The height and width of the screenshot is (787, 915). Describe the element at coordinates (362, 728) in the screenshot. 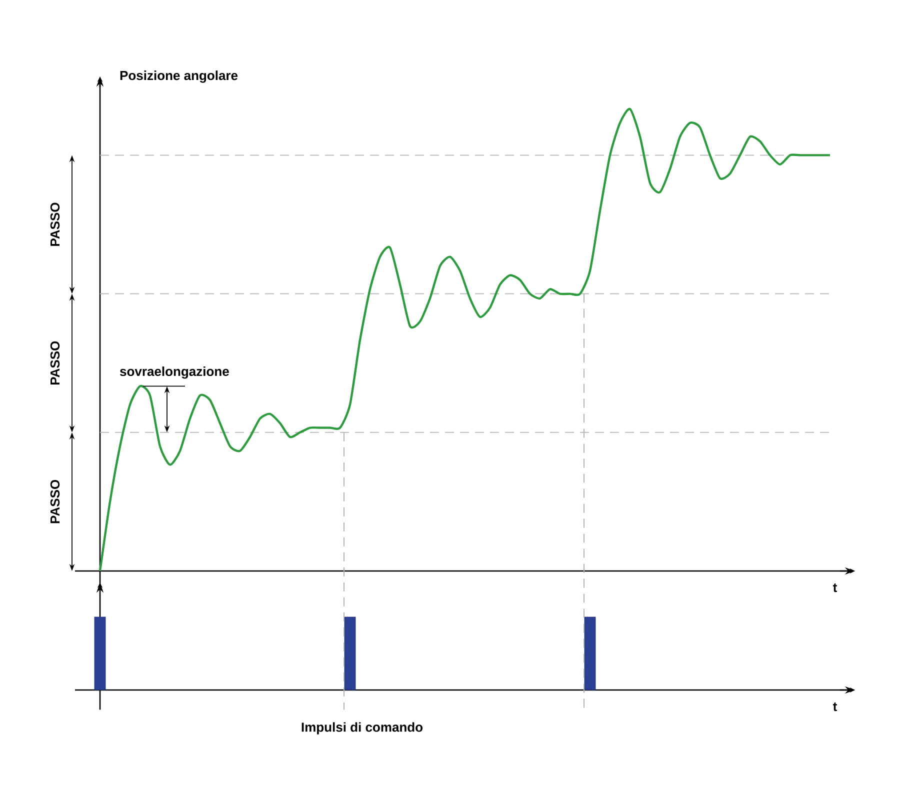

I see `text: Impulsi di comando` at that location.